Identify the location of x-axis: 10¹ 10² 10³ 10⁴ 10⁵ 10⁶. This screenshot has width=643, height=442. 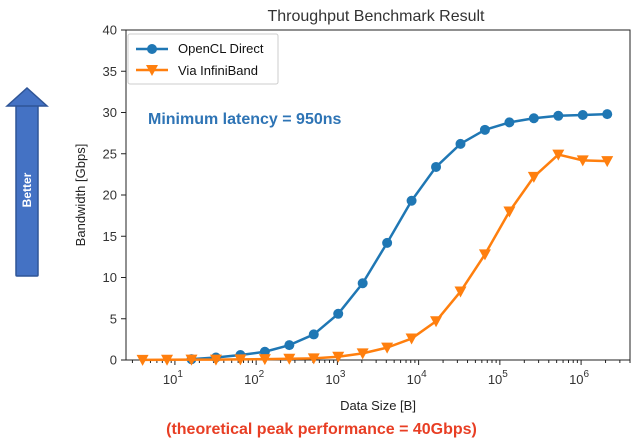
(381, 373).